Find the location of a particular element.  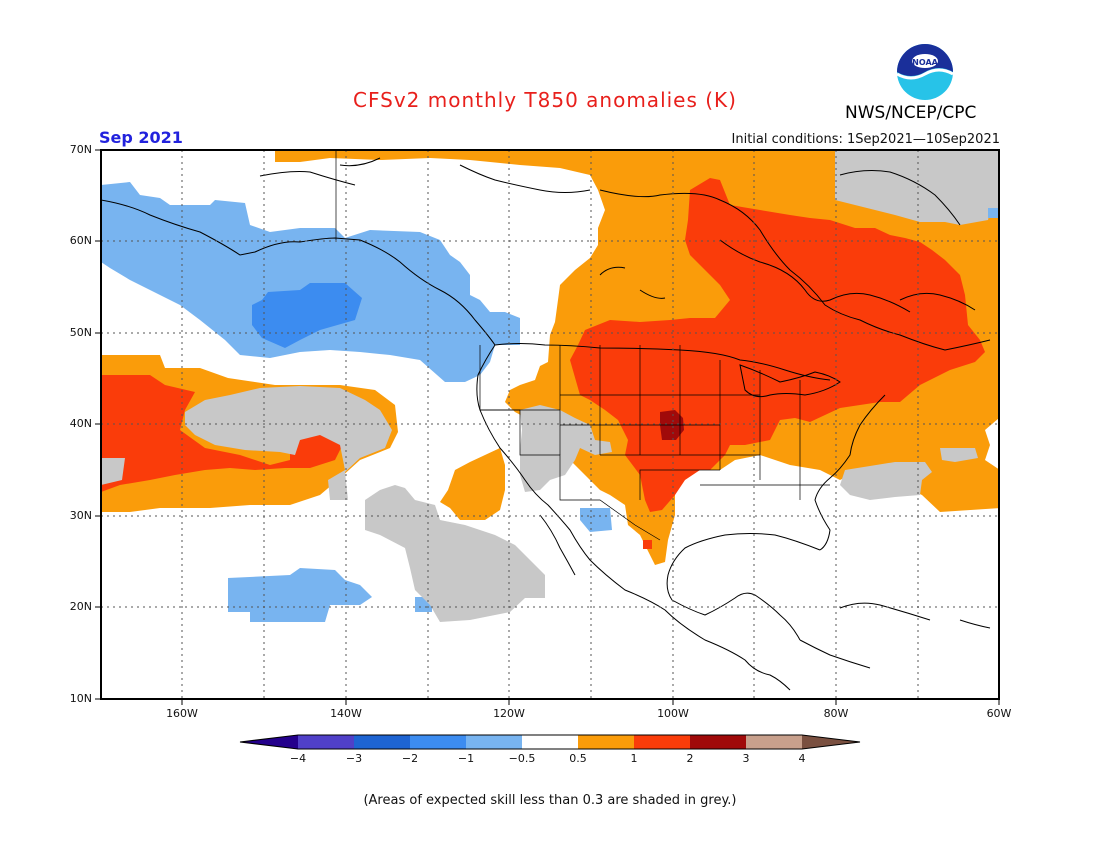

forecast-month: Sep 2021 is located at coordinates (141, 137).